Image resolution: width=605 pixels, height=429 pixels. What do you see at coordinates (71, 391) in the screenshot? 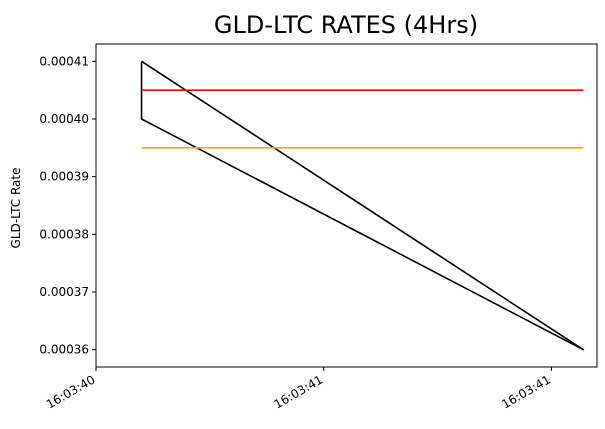
I see `x-tick-label: 16:03:40` at bounding box center [71, 391].